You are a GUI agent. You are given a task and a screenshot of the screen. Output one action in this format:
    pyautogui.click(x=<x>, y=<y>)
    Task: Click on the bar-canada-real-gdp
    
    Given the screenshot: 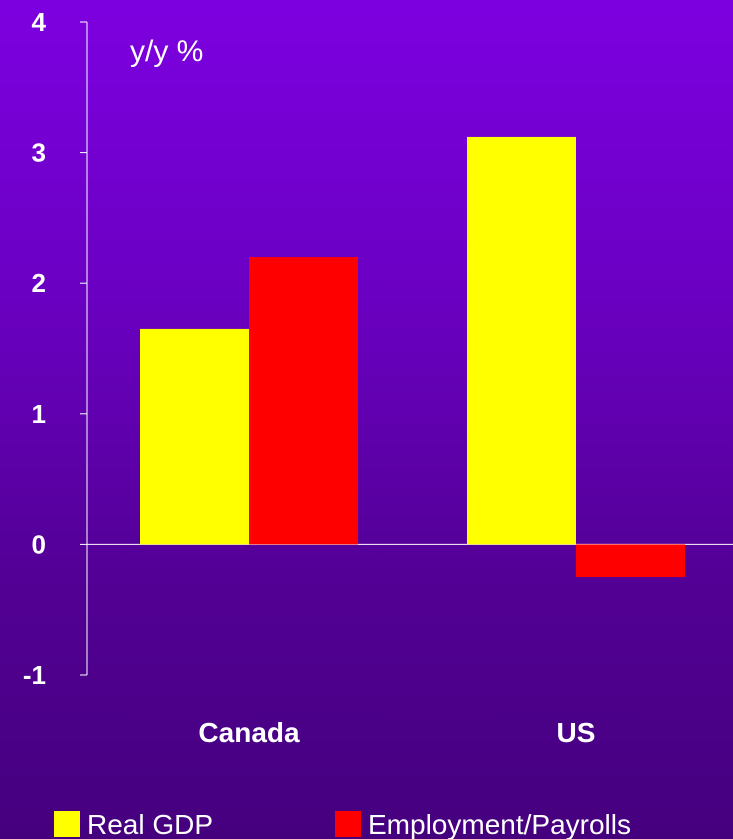 What is the action you would take?
    pyautogui.click(x=194, y=436)
    